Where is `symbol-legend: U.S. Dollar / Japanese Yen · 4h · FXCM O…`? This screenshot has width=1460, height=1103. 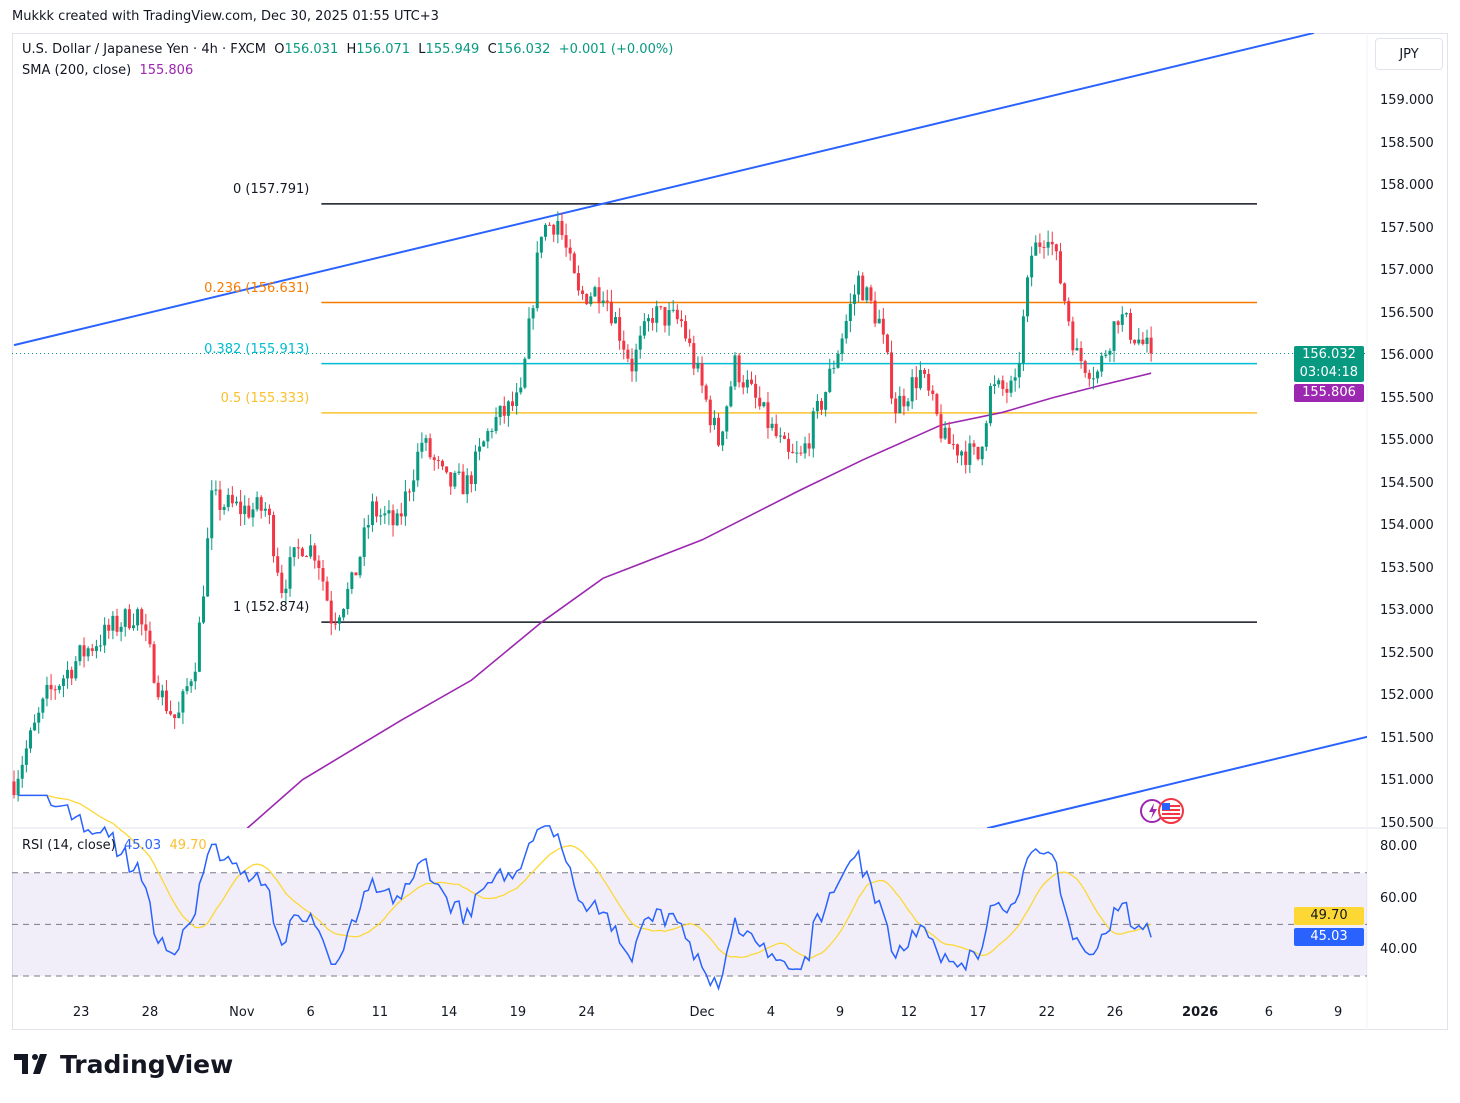
symbol-legend: U.S. Dollar / Japanese Yen · 4h · FXCM O… is located at coordinates (347, 49).